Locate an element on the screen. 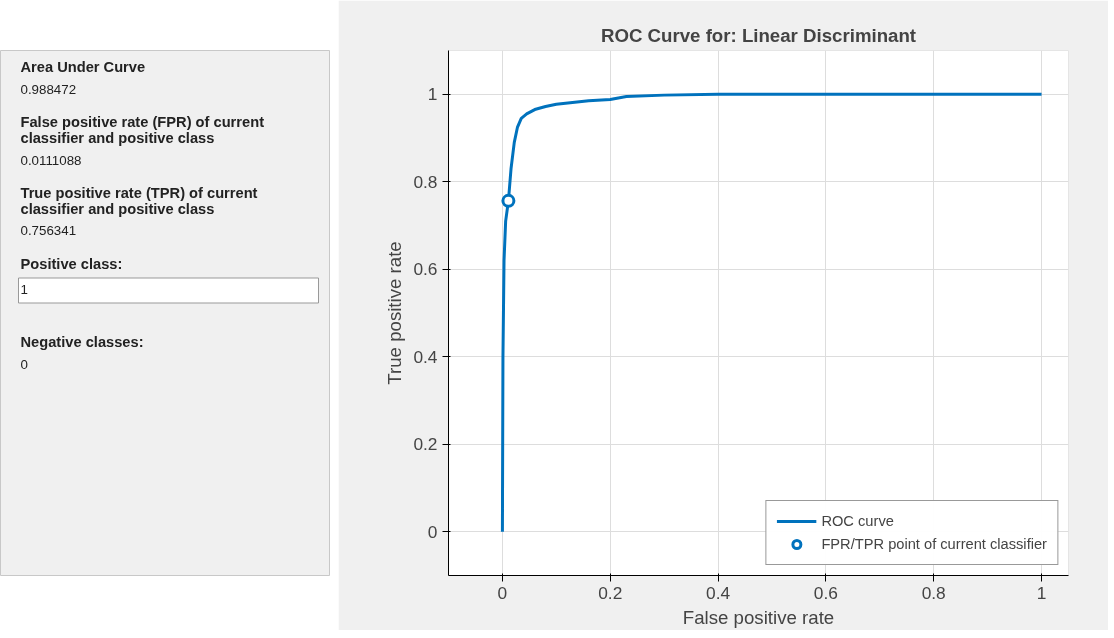  text: Area Under Curve is located at coordinates (83, 66).